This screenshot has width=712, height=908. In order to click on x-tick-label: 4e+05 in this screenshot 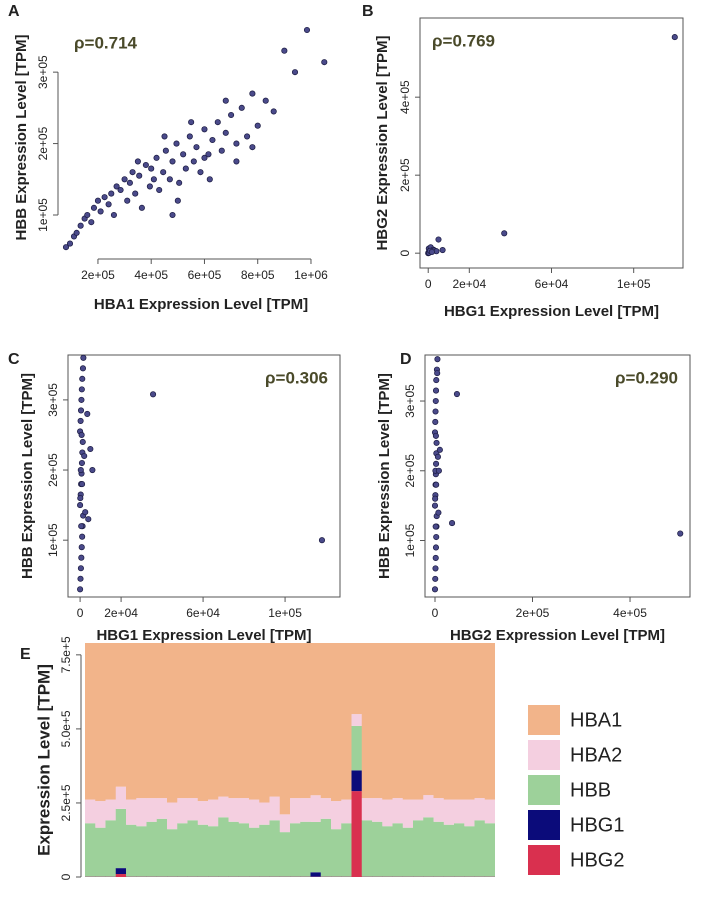, I will do `click(630, 613)`.